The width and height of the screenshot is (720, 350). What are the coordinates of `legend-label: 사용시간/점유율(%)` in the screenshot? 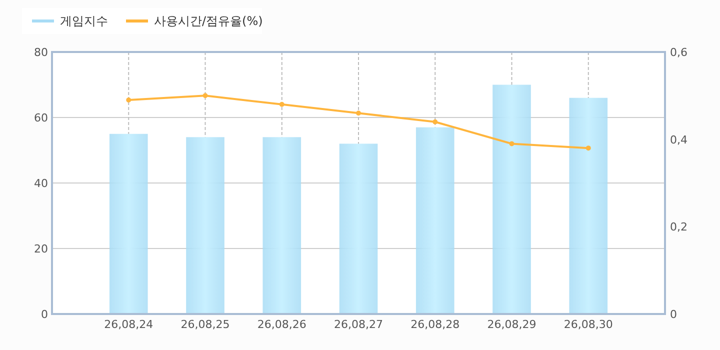 It's located at (208, 21).